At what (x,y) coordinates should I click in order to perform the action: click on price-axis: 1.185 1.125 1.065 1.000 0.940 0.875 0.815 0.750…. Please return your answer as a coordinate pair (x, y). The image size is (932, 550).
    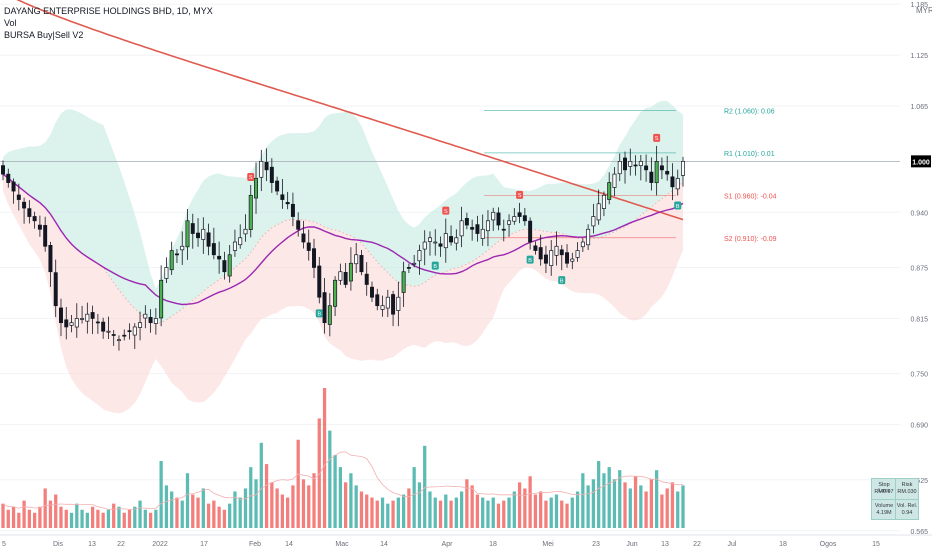
    Looking at the image, I should click on (916, 275).